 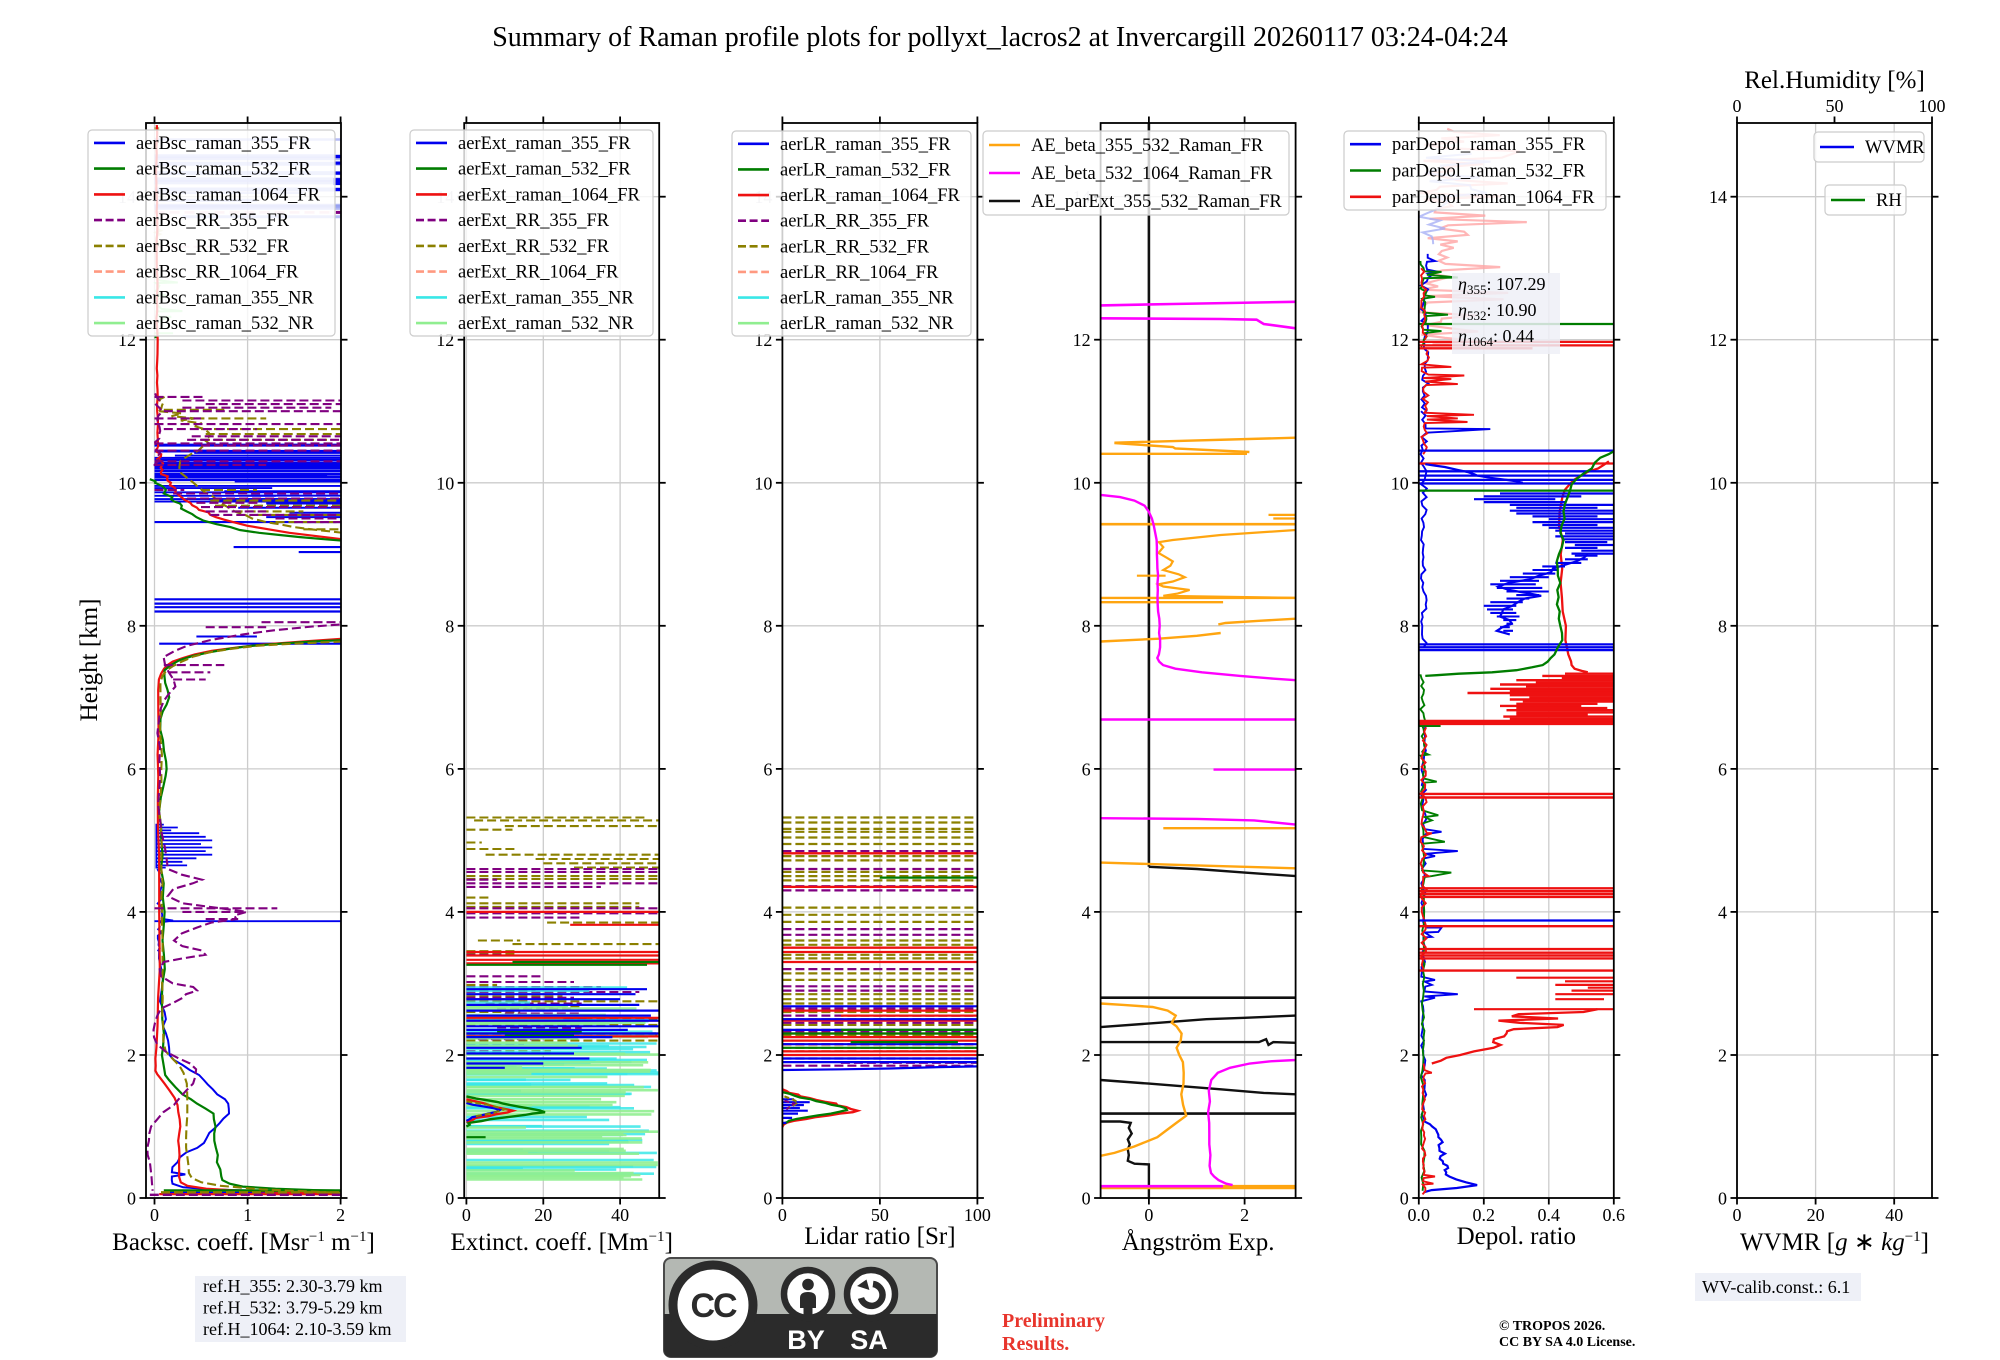 What do you see at coordinates (1614, 1215) in the screenshot?
I see `svg-text: 0.6` at bounding box center [1614, 1215].